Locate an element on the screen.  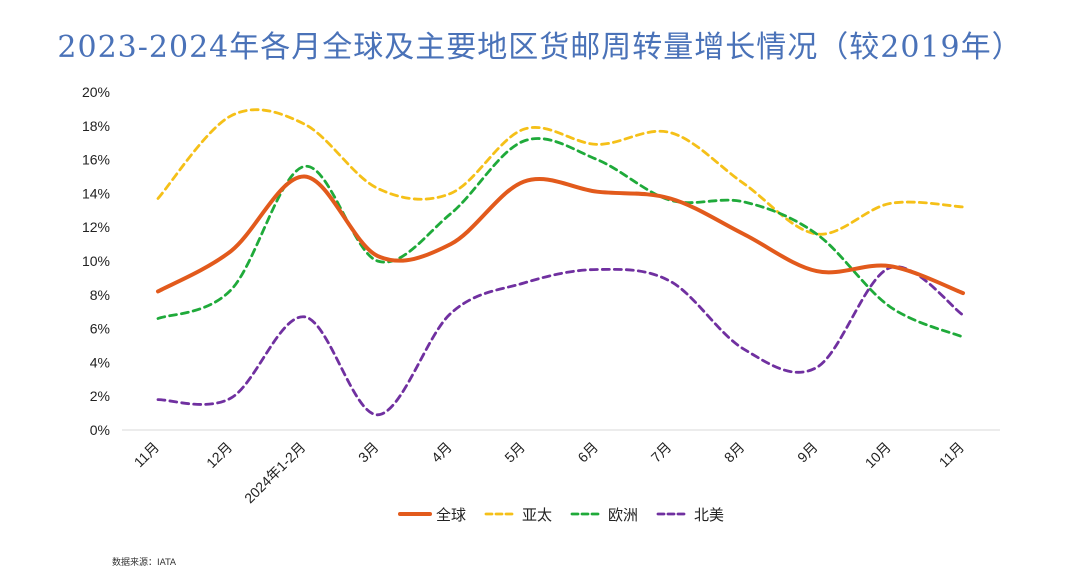
legend-label: 北美 is located at coordinates (709, 515).